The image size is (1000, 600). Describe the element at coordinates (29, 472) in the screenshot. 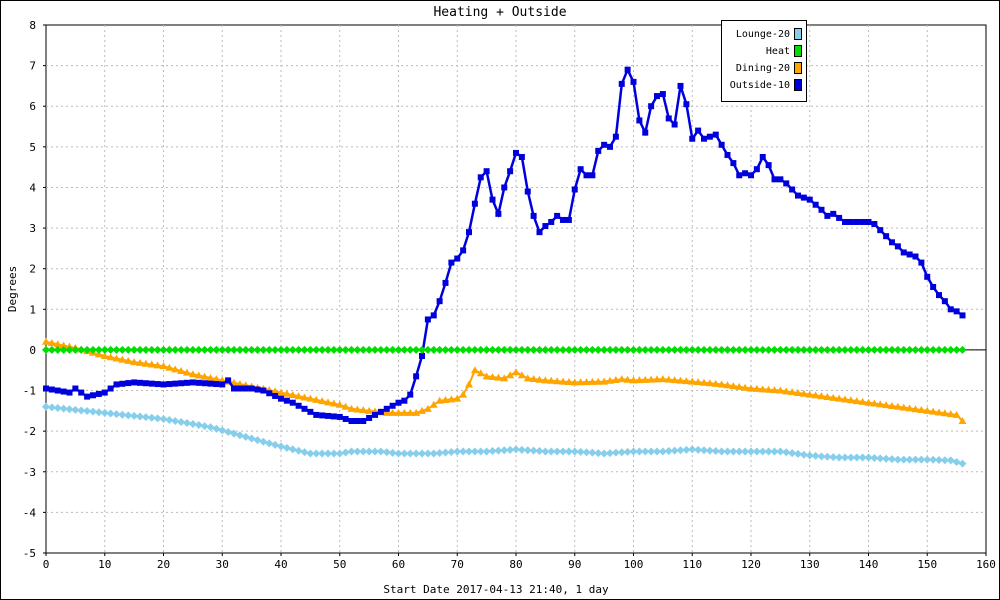

I see `y-tick-label: -3` at that location.